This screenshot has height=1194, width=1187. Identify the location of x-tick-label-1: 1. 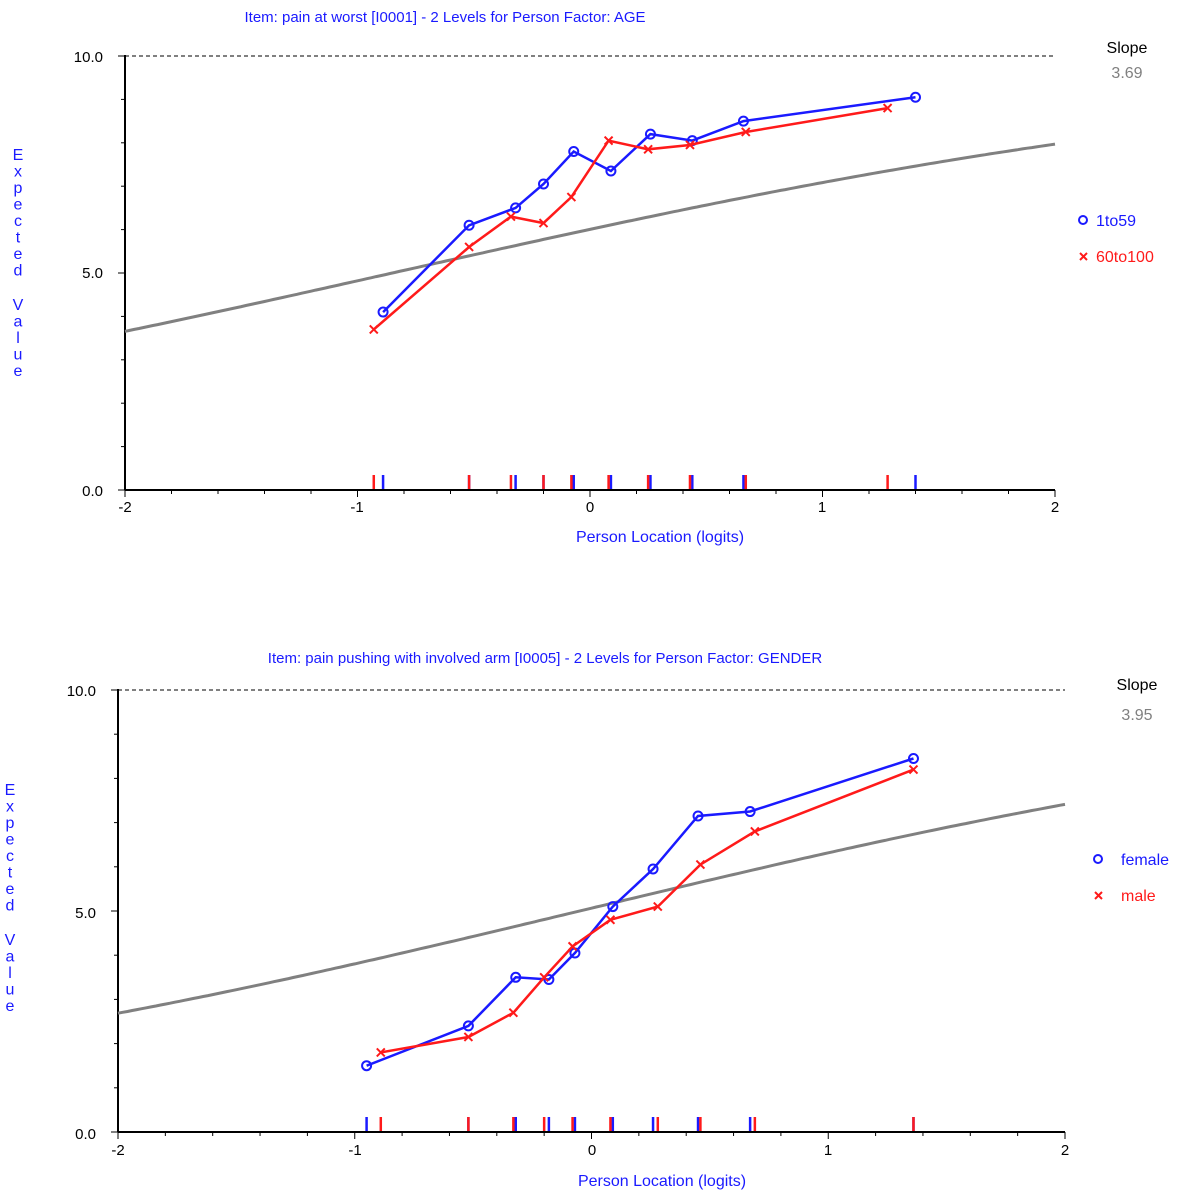
(828, 1150).